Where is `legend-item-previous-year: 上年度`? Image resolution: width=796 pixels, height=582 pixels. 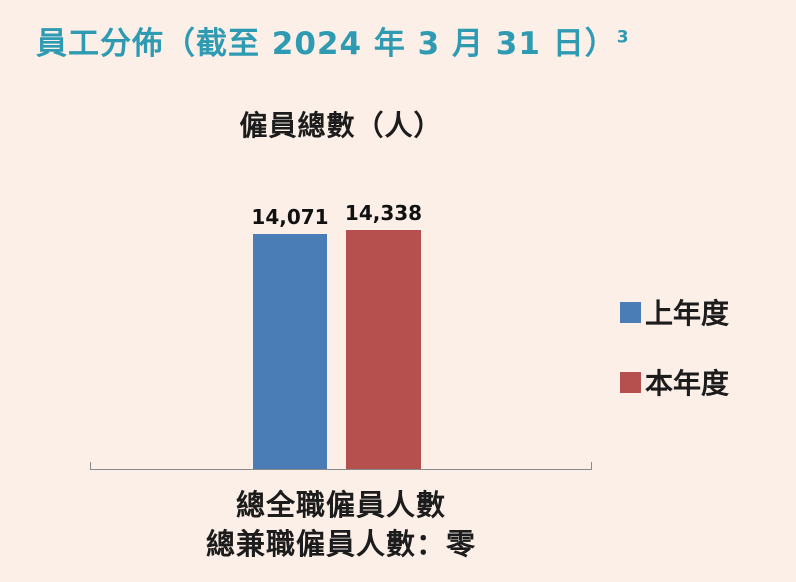
legend-item-previous-year: 上年度 is located at coordinates (674, 312).